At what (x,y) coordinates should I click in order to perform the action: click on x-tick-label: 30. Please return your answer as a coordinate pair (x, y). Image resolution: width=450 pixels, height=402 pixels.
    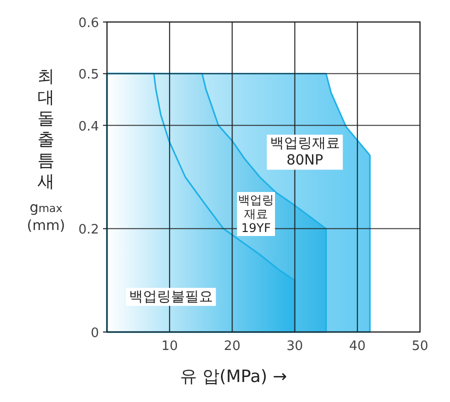
    Looking at the image, I should click on (295, 346).